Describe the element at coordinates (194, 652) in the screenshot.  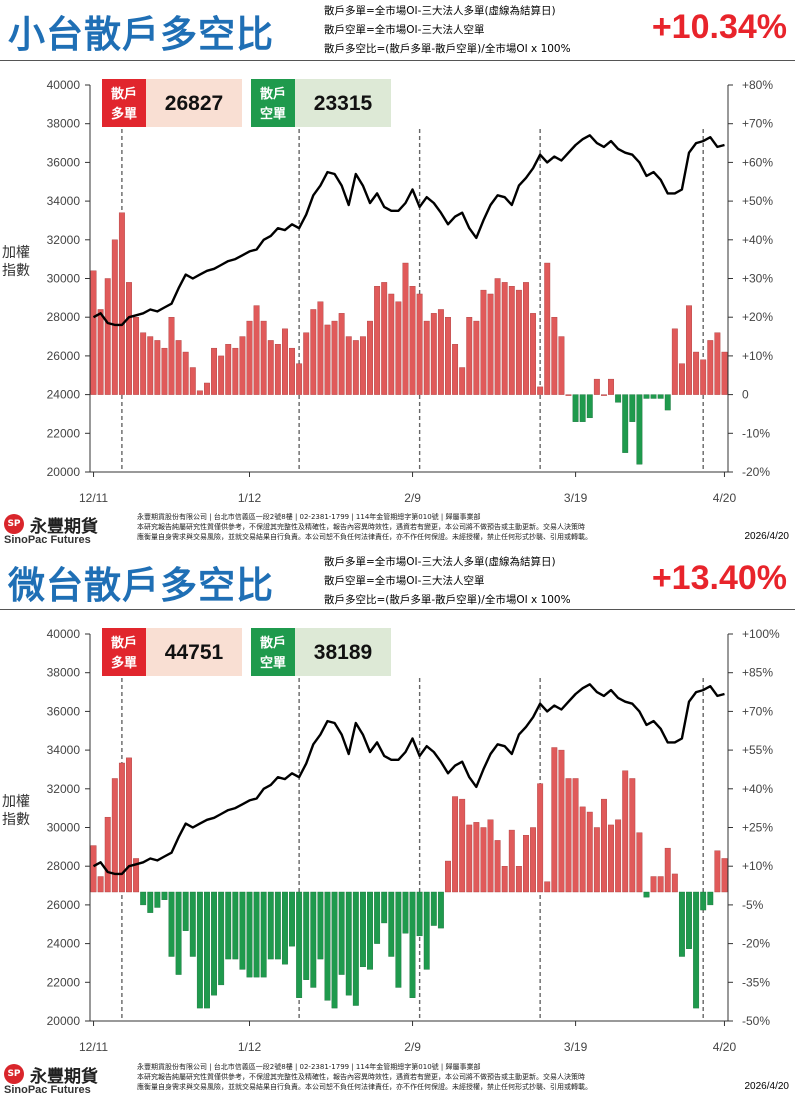
I see `long-value: 44751` at that location.